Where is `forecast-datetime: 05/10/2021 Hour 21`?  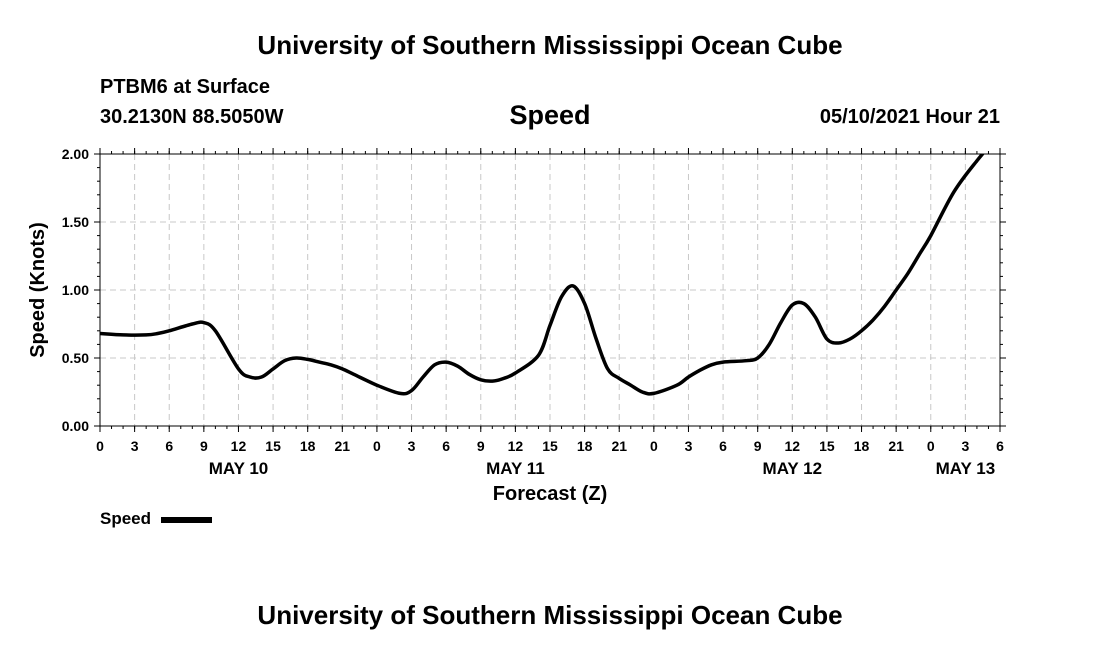
forecast-datetime: 05/10/2021 Hour 21 is located at coordinates (909, 117).